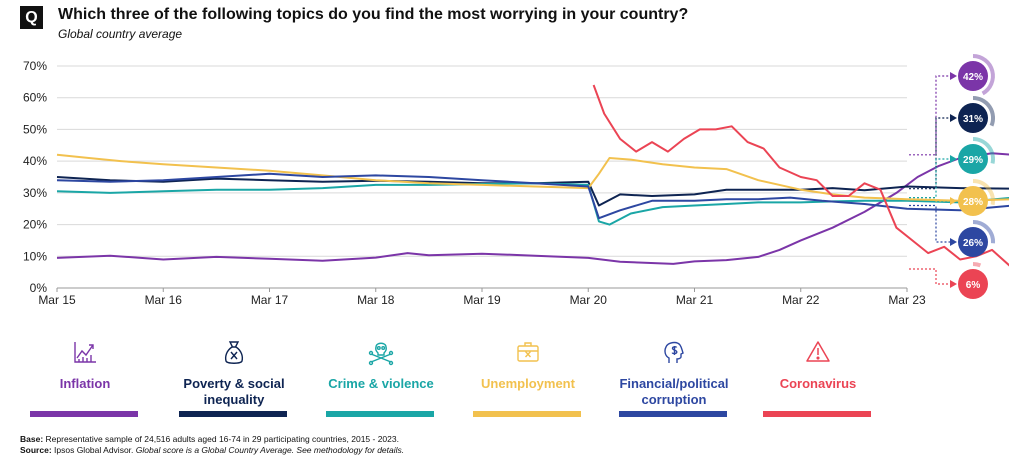 This screenshot has height=462, width=1009. What do you see at coordinates (381, 383) in the screenshot?
I see `legend-label: Crime & violence` at bounding box center [381, 383].